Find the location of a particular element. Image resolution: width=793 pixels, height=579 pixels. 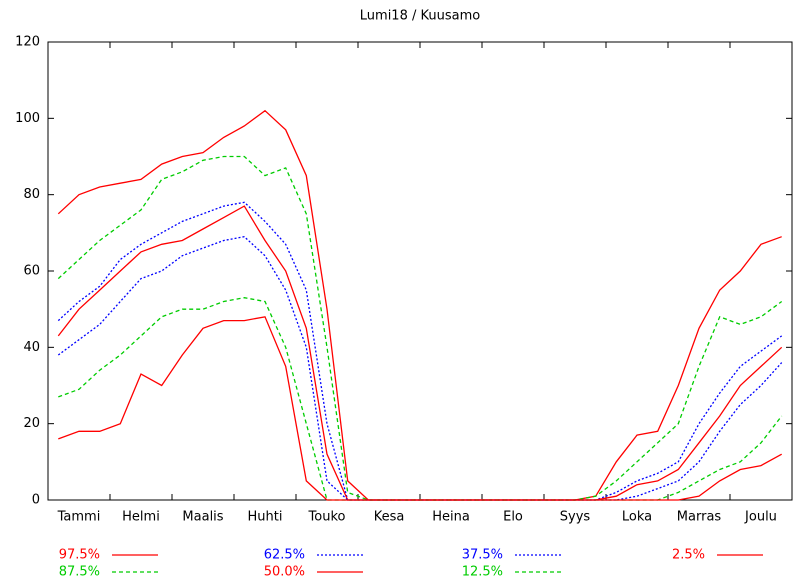

x-tick-label: Helmi is located at coordinates (141, 517).